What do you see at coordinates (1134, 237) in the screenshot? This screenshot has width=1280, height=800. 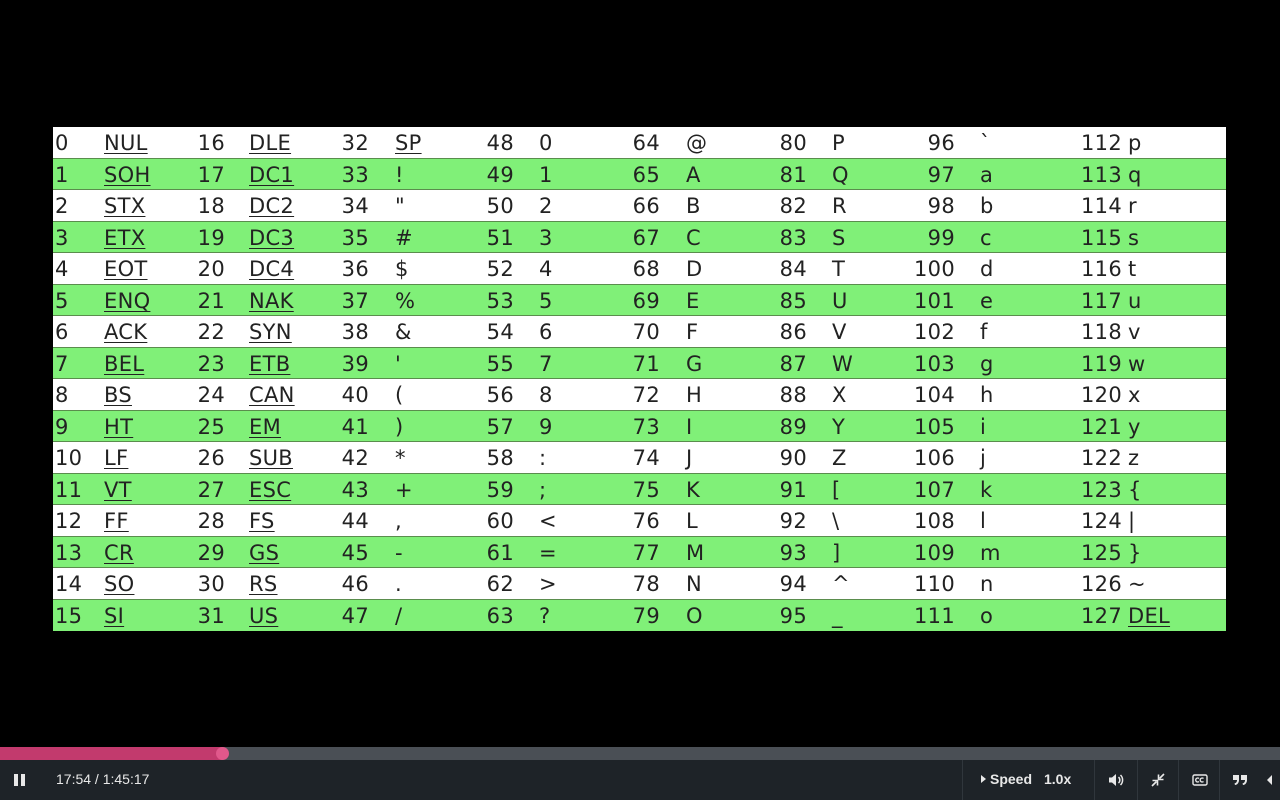 I see `ascii-char: s` at bounding box center [1134, 237].